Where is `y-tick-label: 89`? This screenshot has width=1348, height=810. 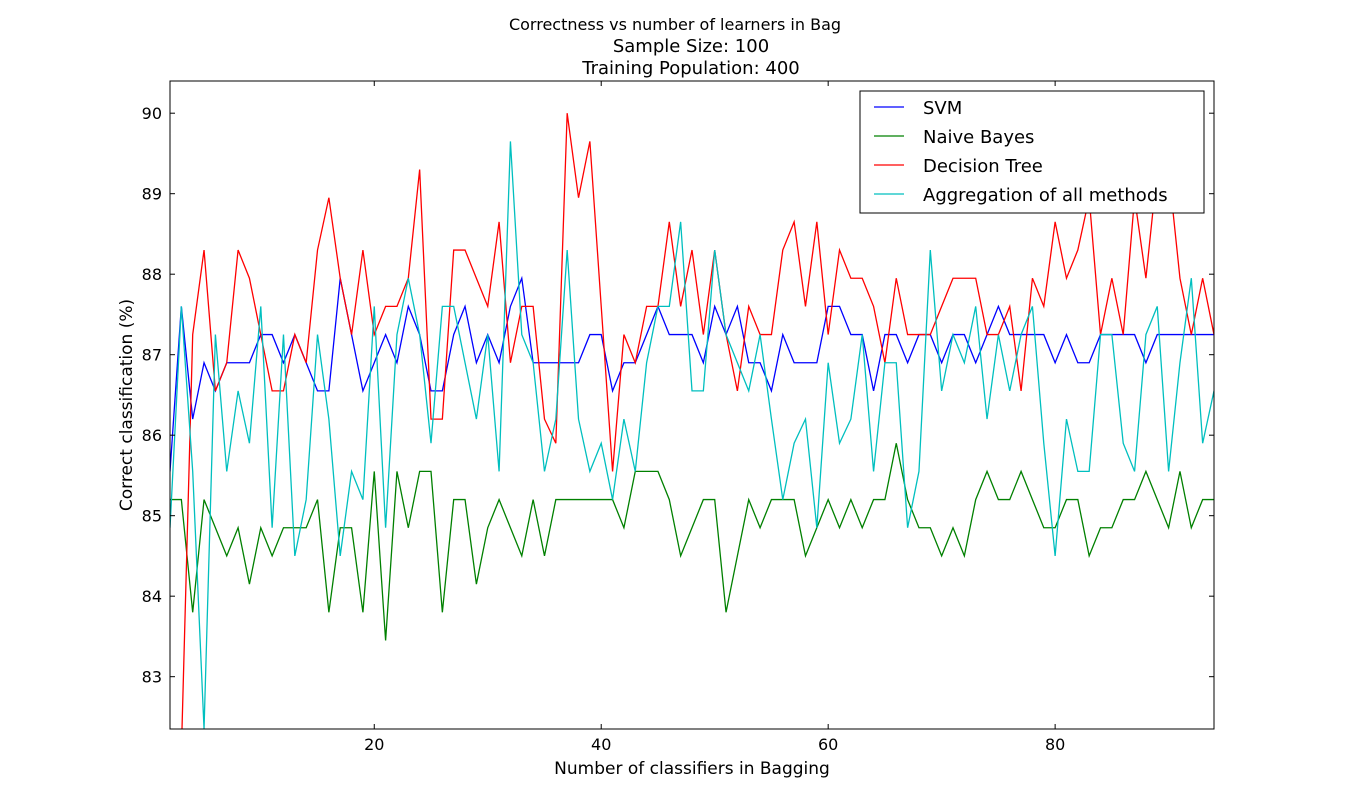
y-tick-label: 89 is located at coordinates (152, 194).